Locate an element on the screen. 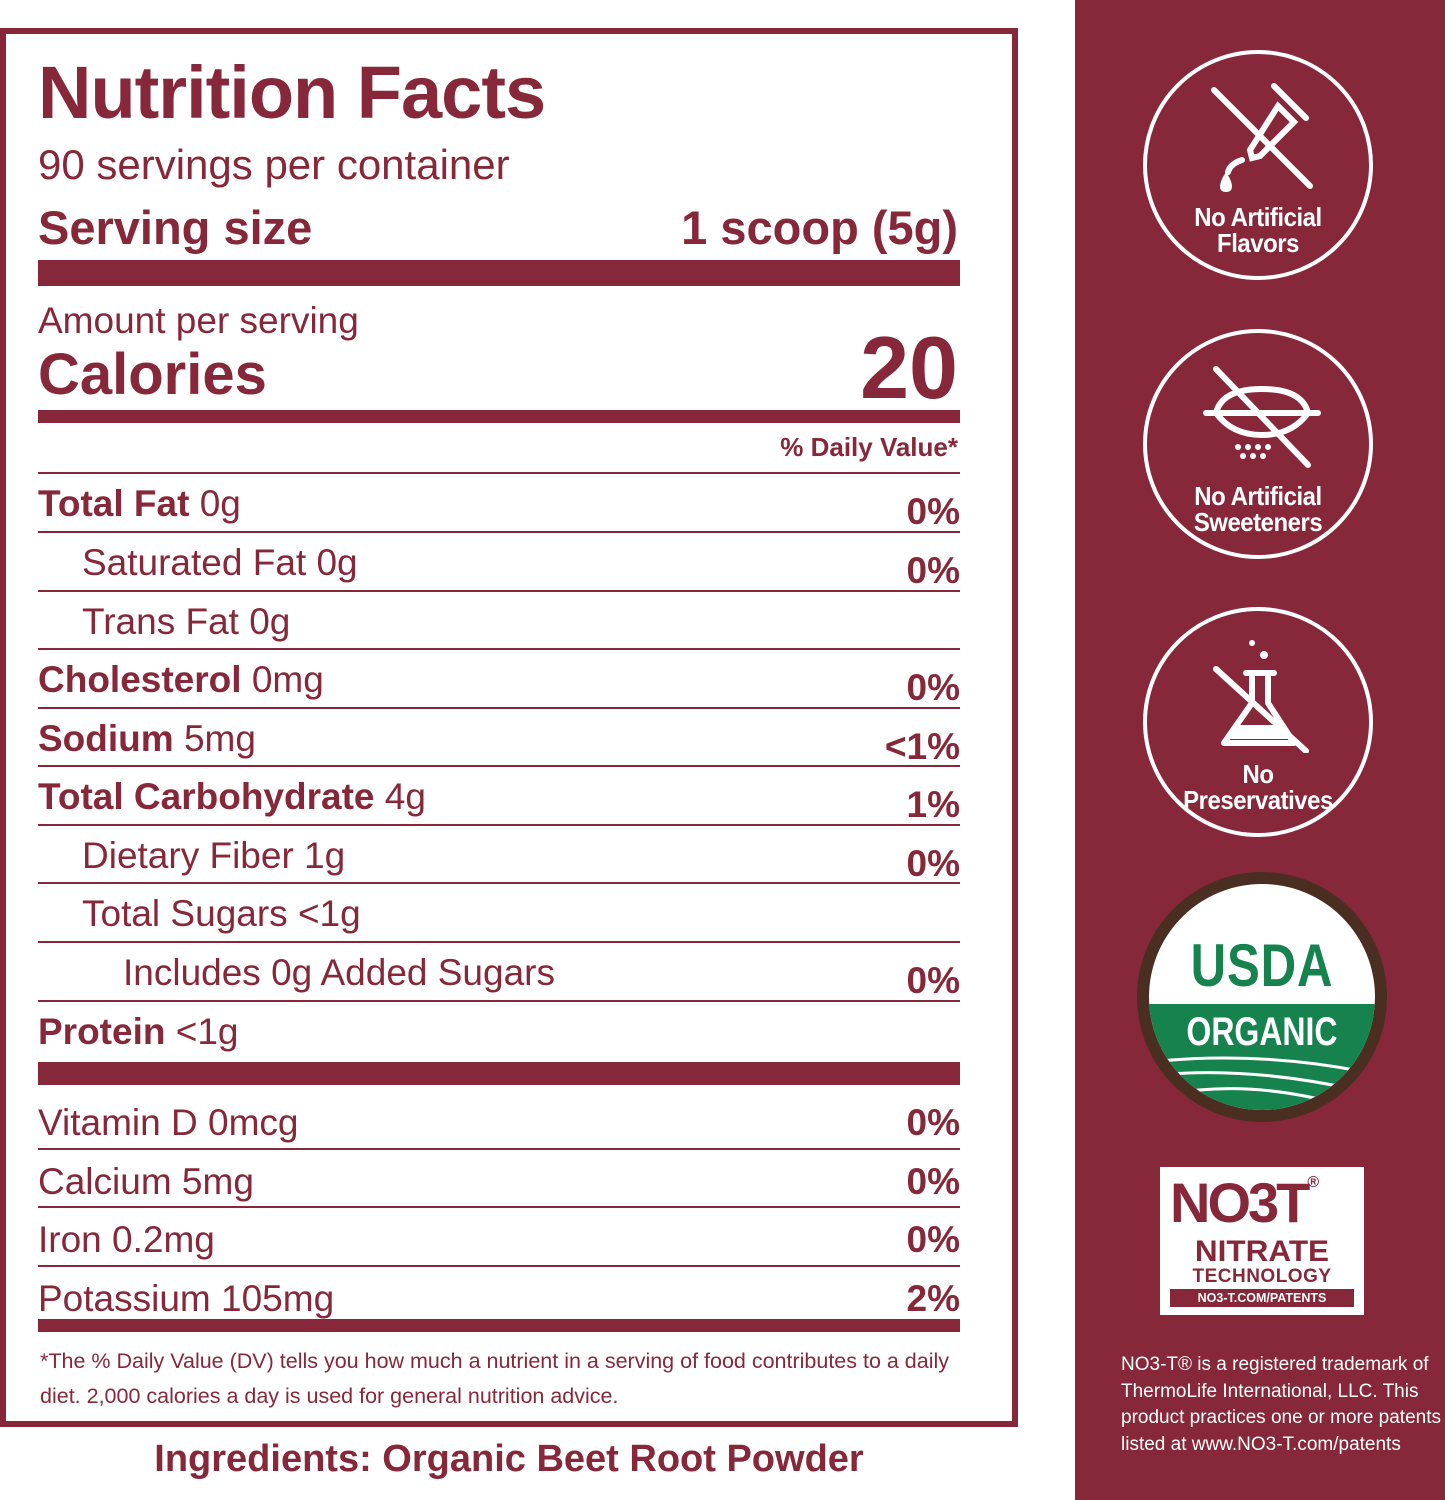  nutrient-row: Includes 0g Added Sugars 0% is located at coordinates (499, 973).